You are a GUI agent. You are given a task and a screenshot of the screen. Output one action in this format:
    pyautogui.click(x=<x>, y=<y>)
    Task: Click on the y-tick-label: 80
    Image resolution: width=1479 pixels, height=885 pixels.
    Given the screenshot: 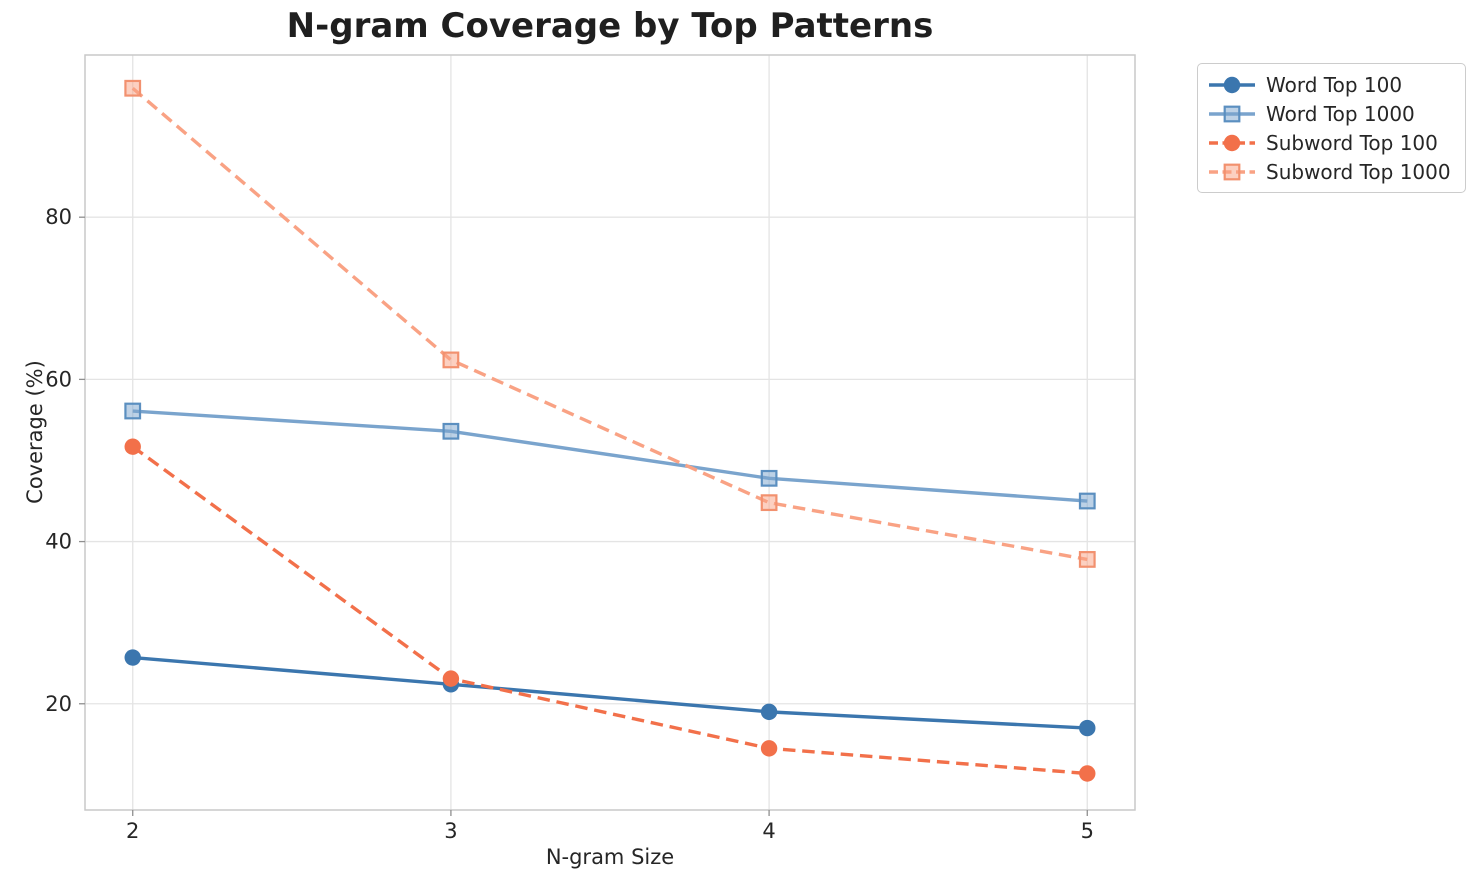 What is the action you would take?
    pyautogui.click(x=58, y=217)
    